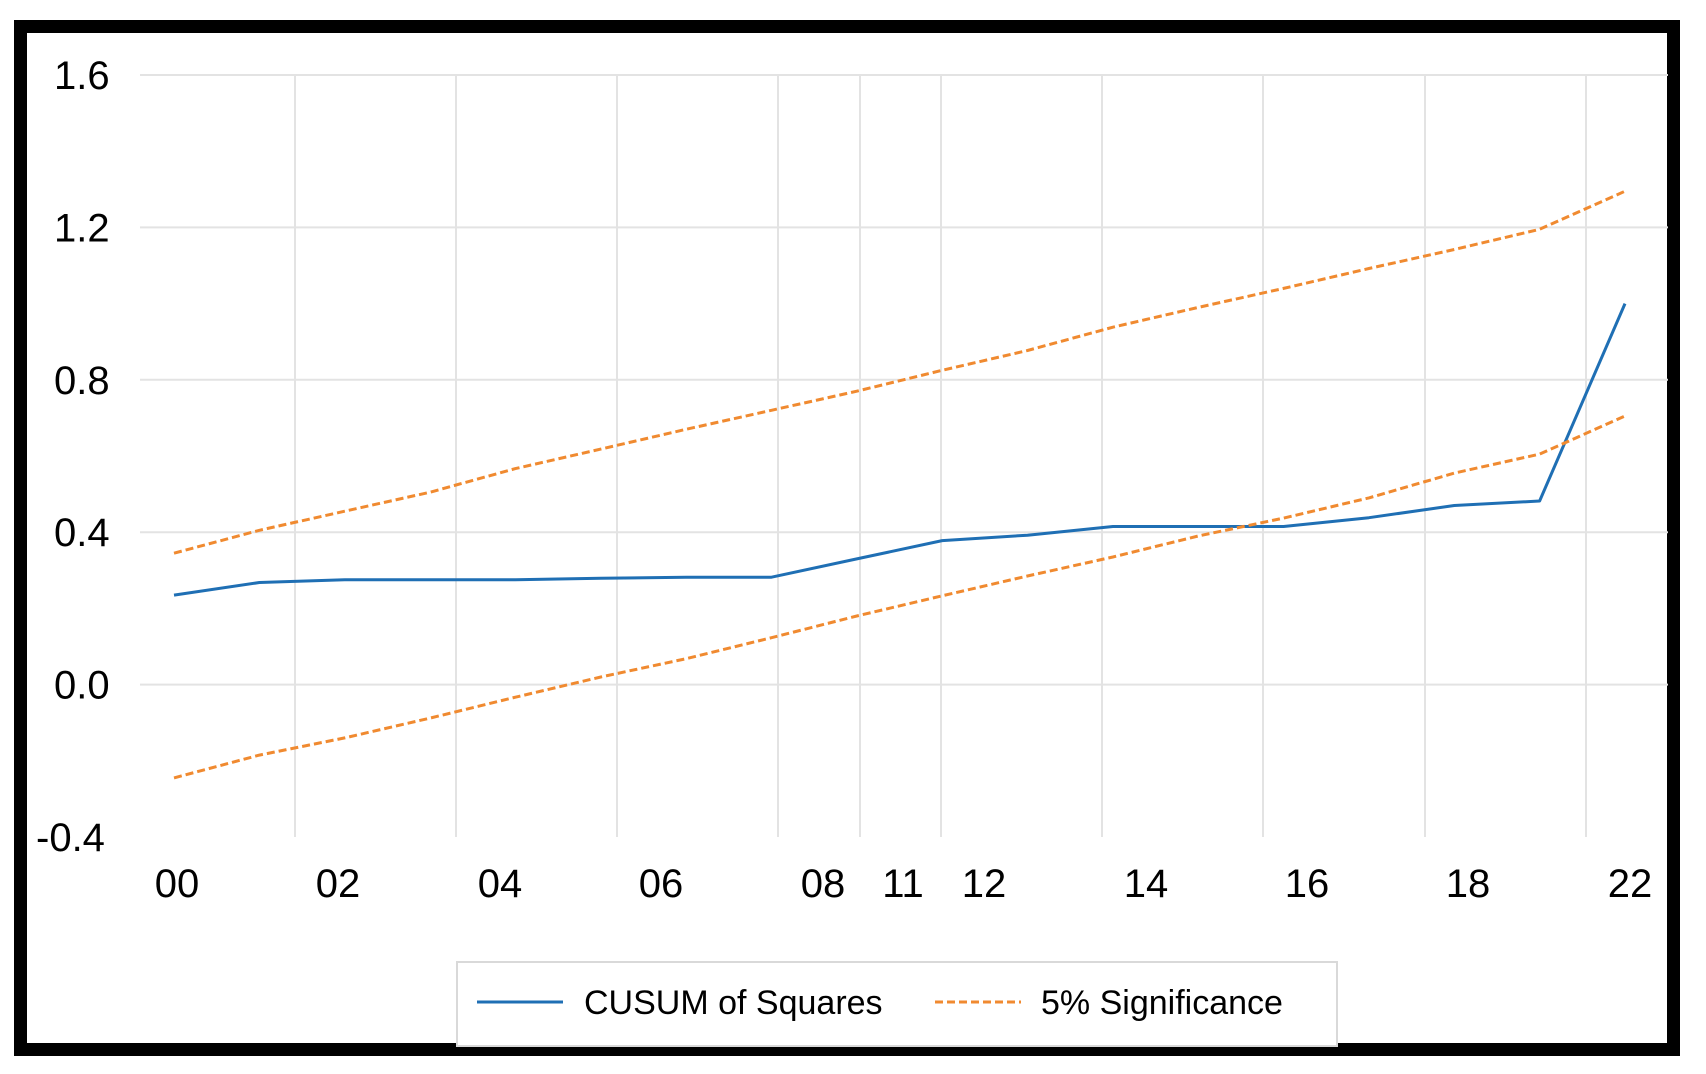 The width and height of the screenshot is (1706, 1074). Describe the element at coordinates (733, 1003) in the screenshot. I see `legend-label-cusum: CUSUM of Squares` at that location.